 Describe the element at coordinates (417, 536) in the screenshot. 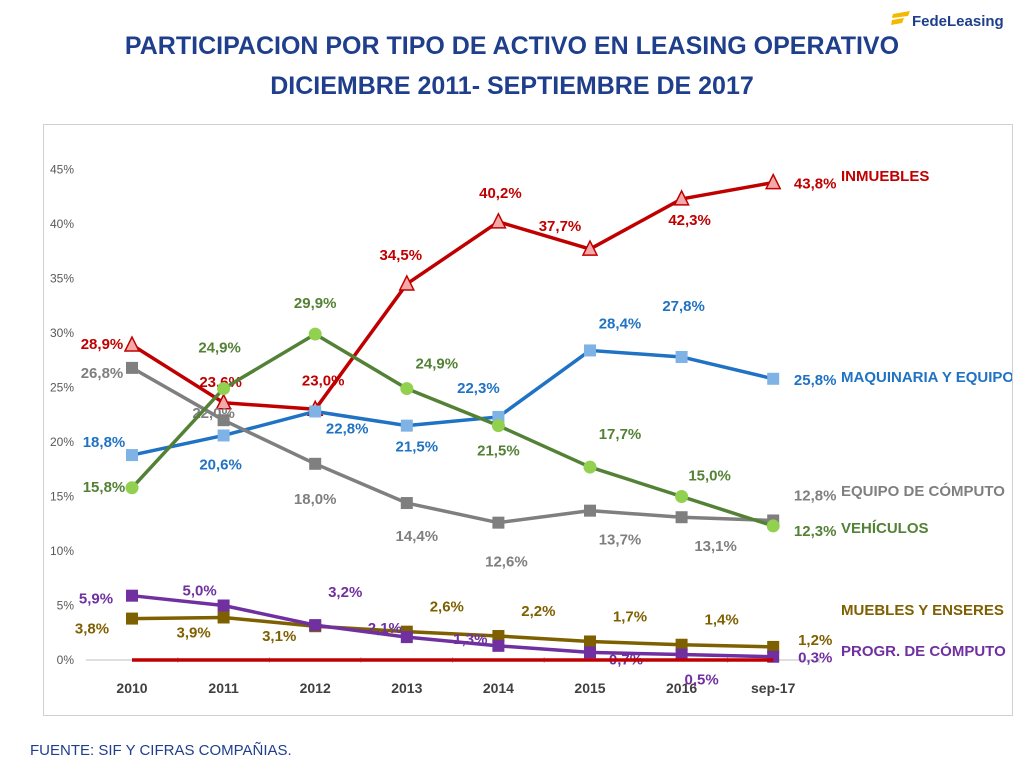

I see `data-label-equipo-de-c-mputo: 14,4%` at that location.